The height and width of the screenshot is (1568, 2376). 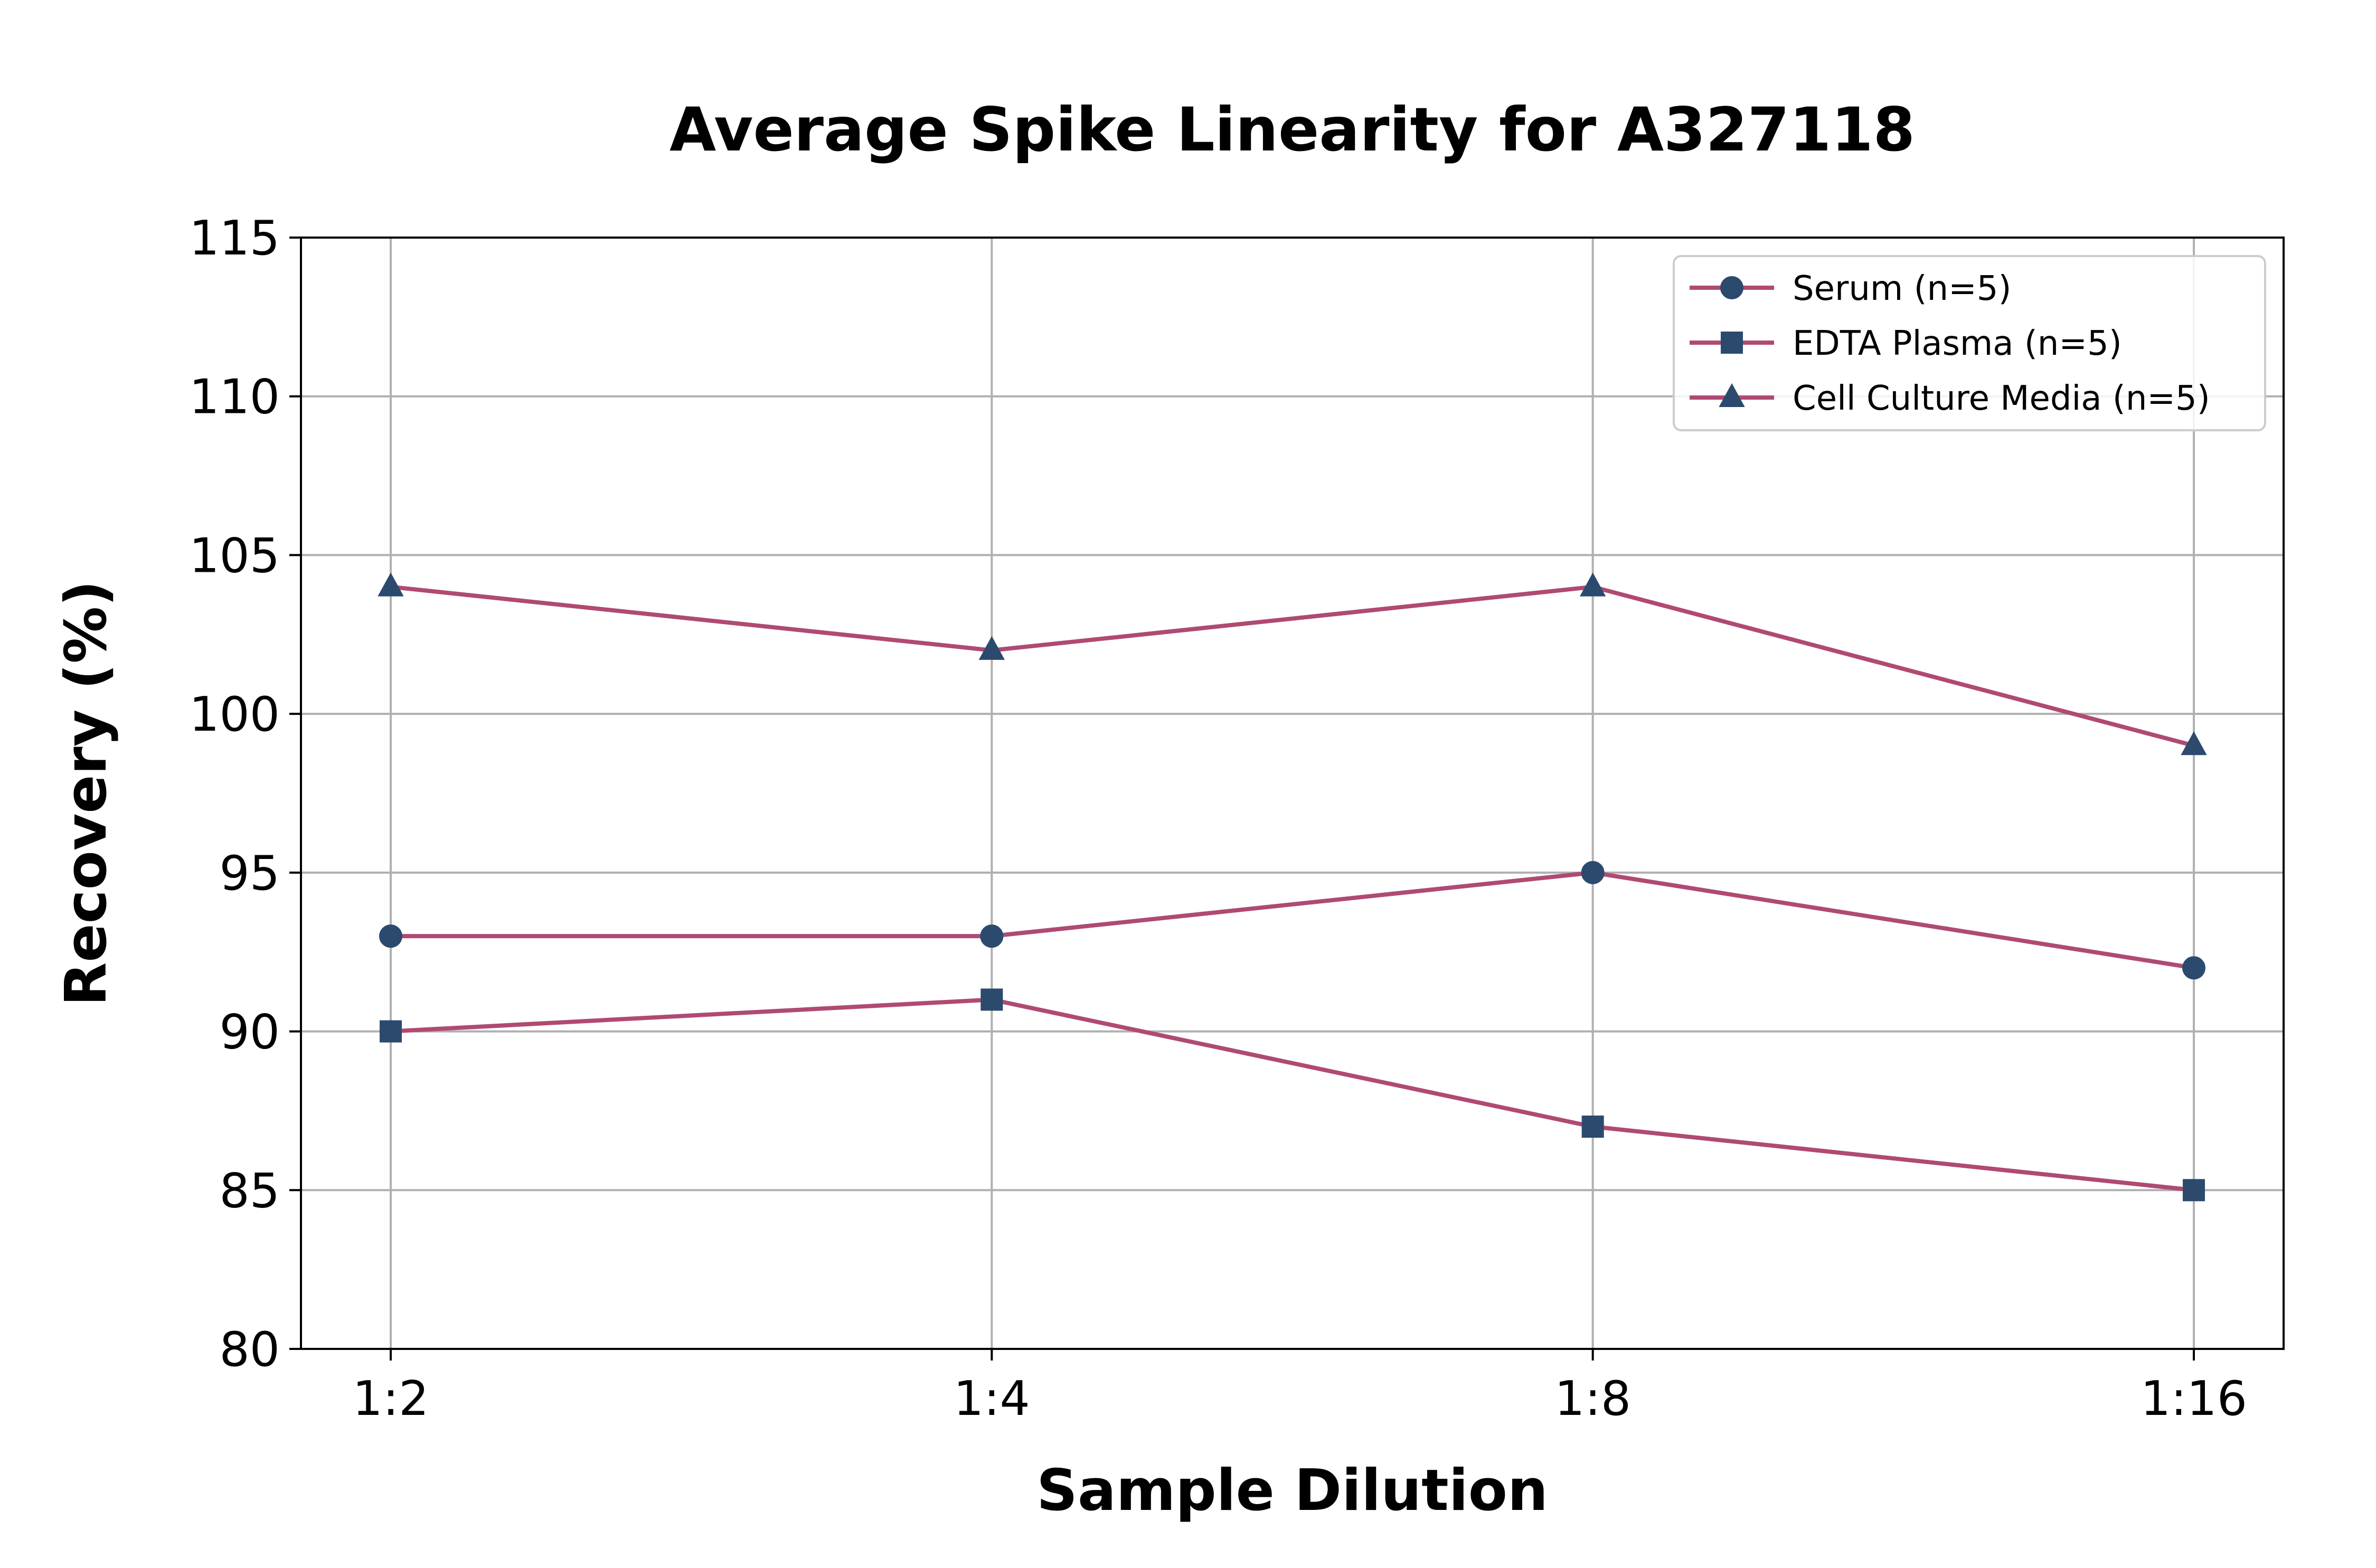 What do you see at coordinates (250, 1032) in the screenshot?
I see `y-tick-label: 90` at bounding box center [250, 1032].